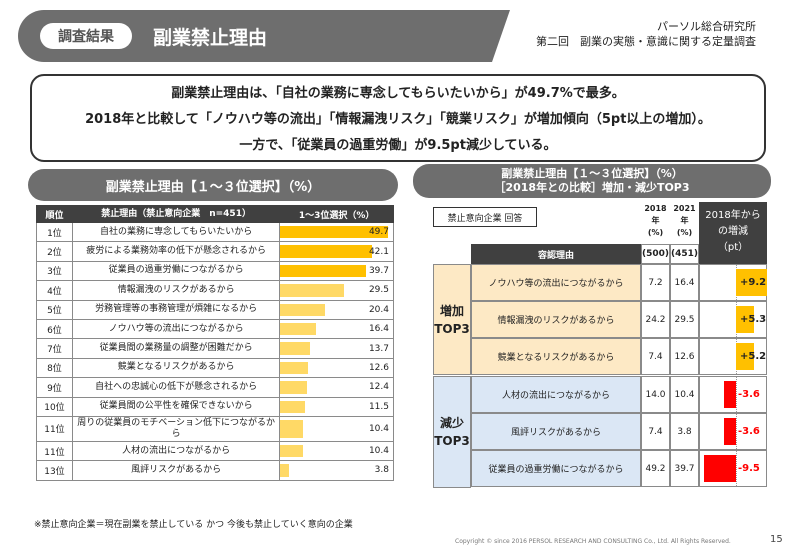 This screenshot has height=552, width=800. I want to click on table-row: 5位 労務管理等の事務管理が煩雑になるから 20.4, so click(215, 309).